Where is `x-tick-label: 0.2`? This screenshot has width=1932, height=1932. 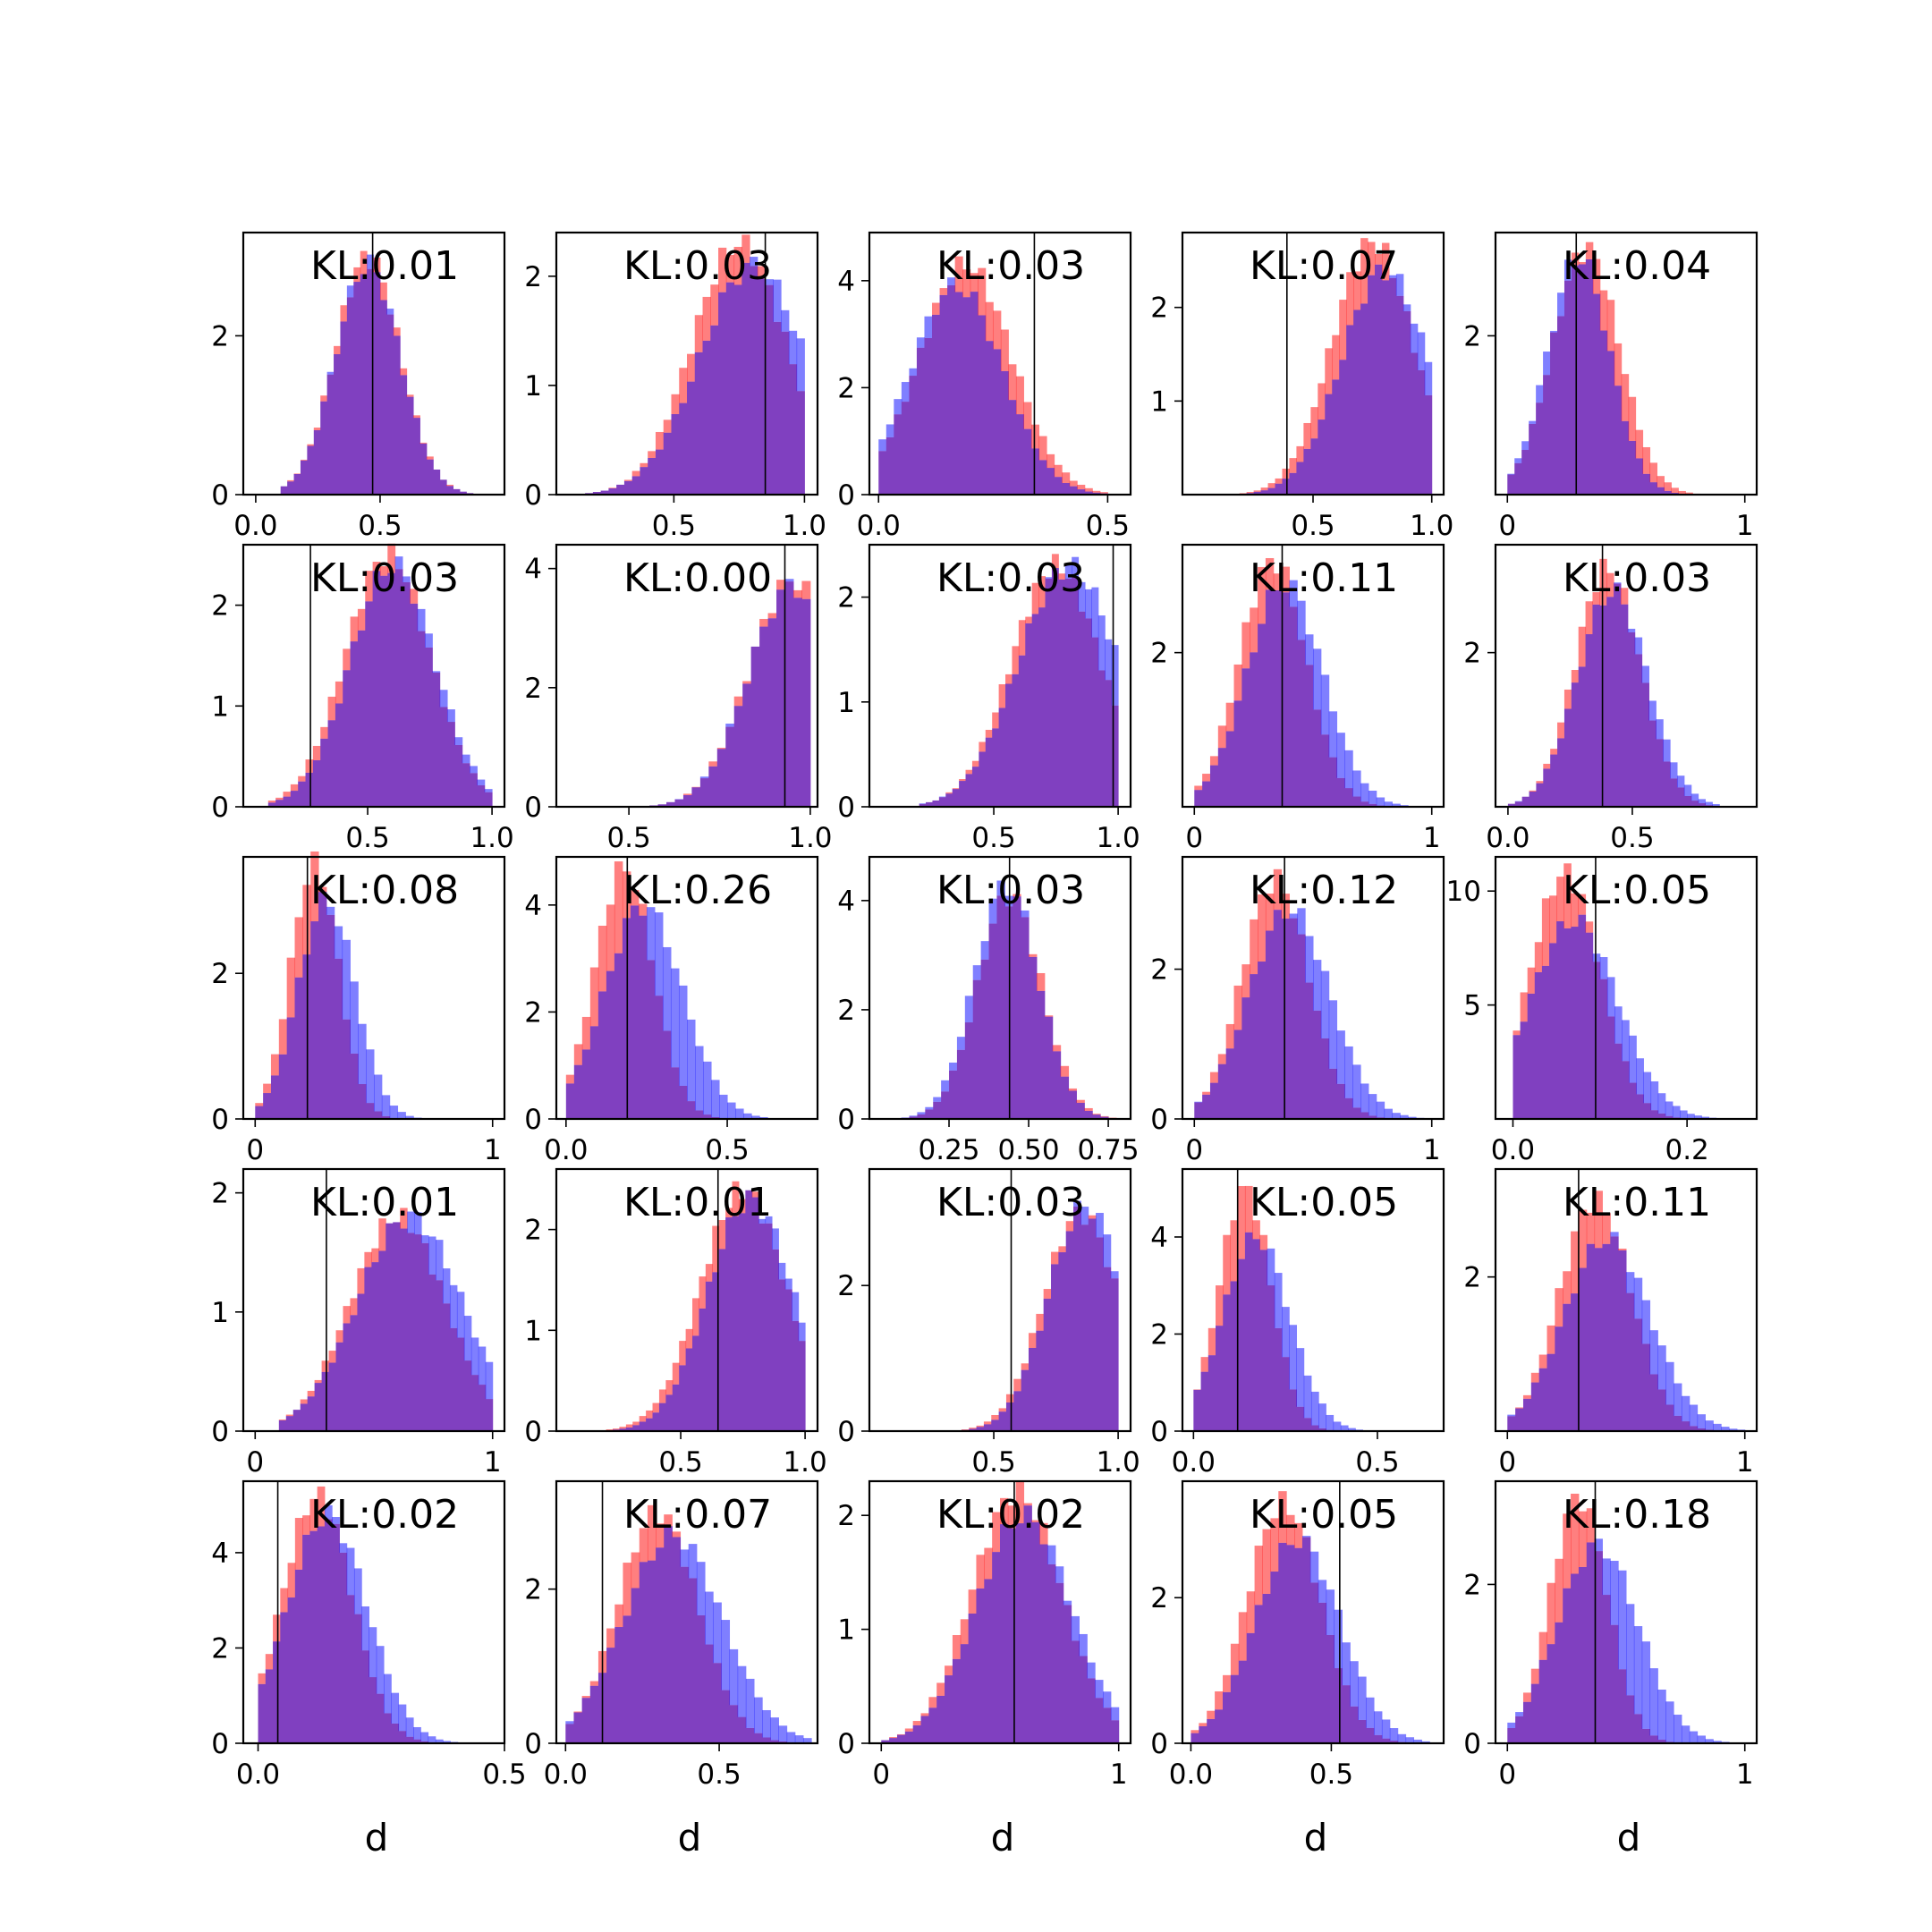
x-tick-label: 0.2 is located at coordinates (1686, 1150).